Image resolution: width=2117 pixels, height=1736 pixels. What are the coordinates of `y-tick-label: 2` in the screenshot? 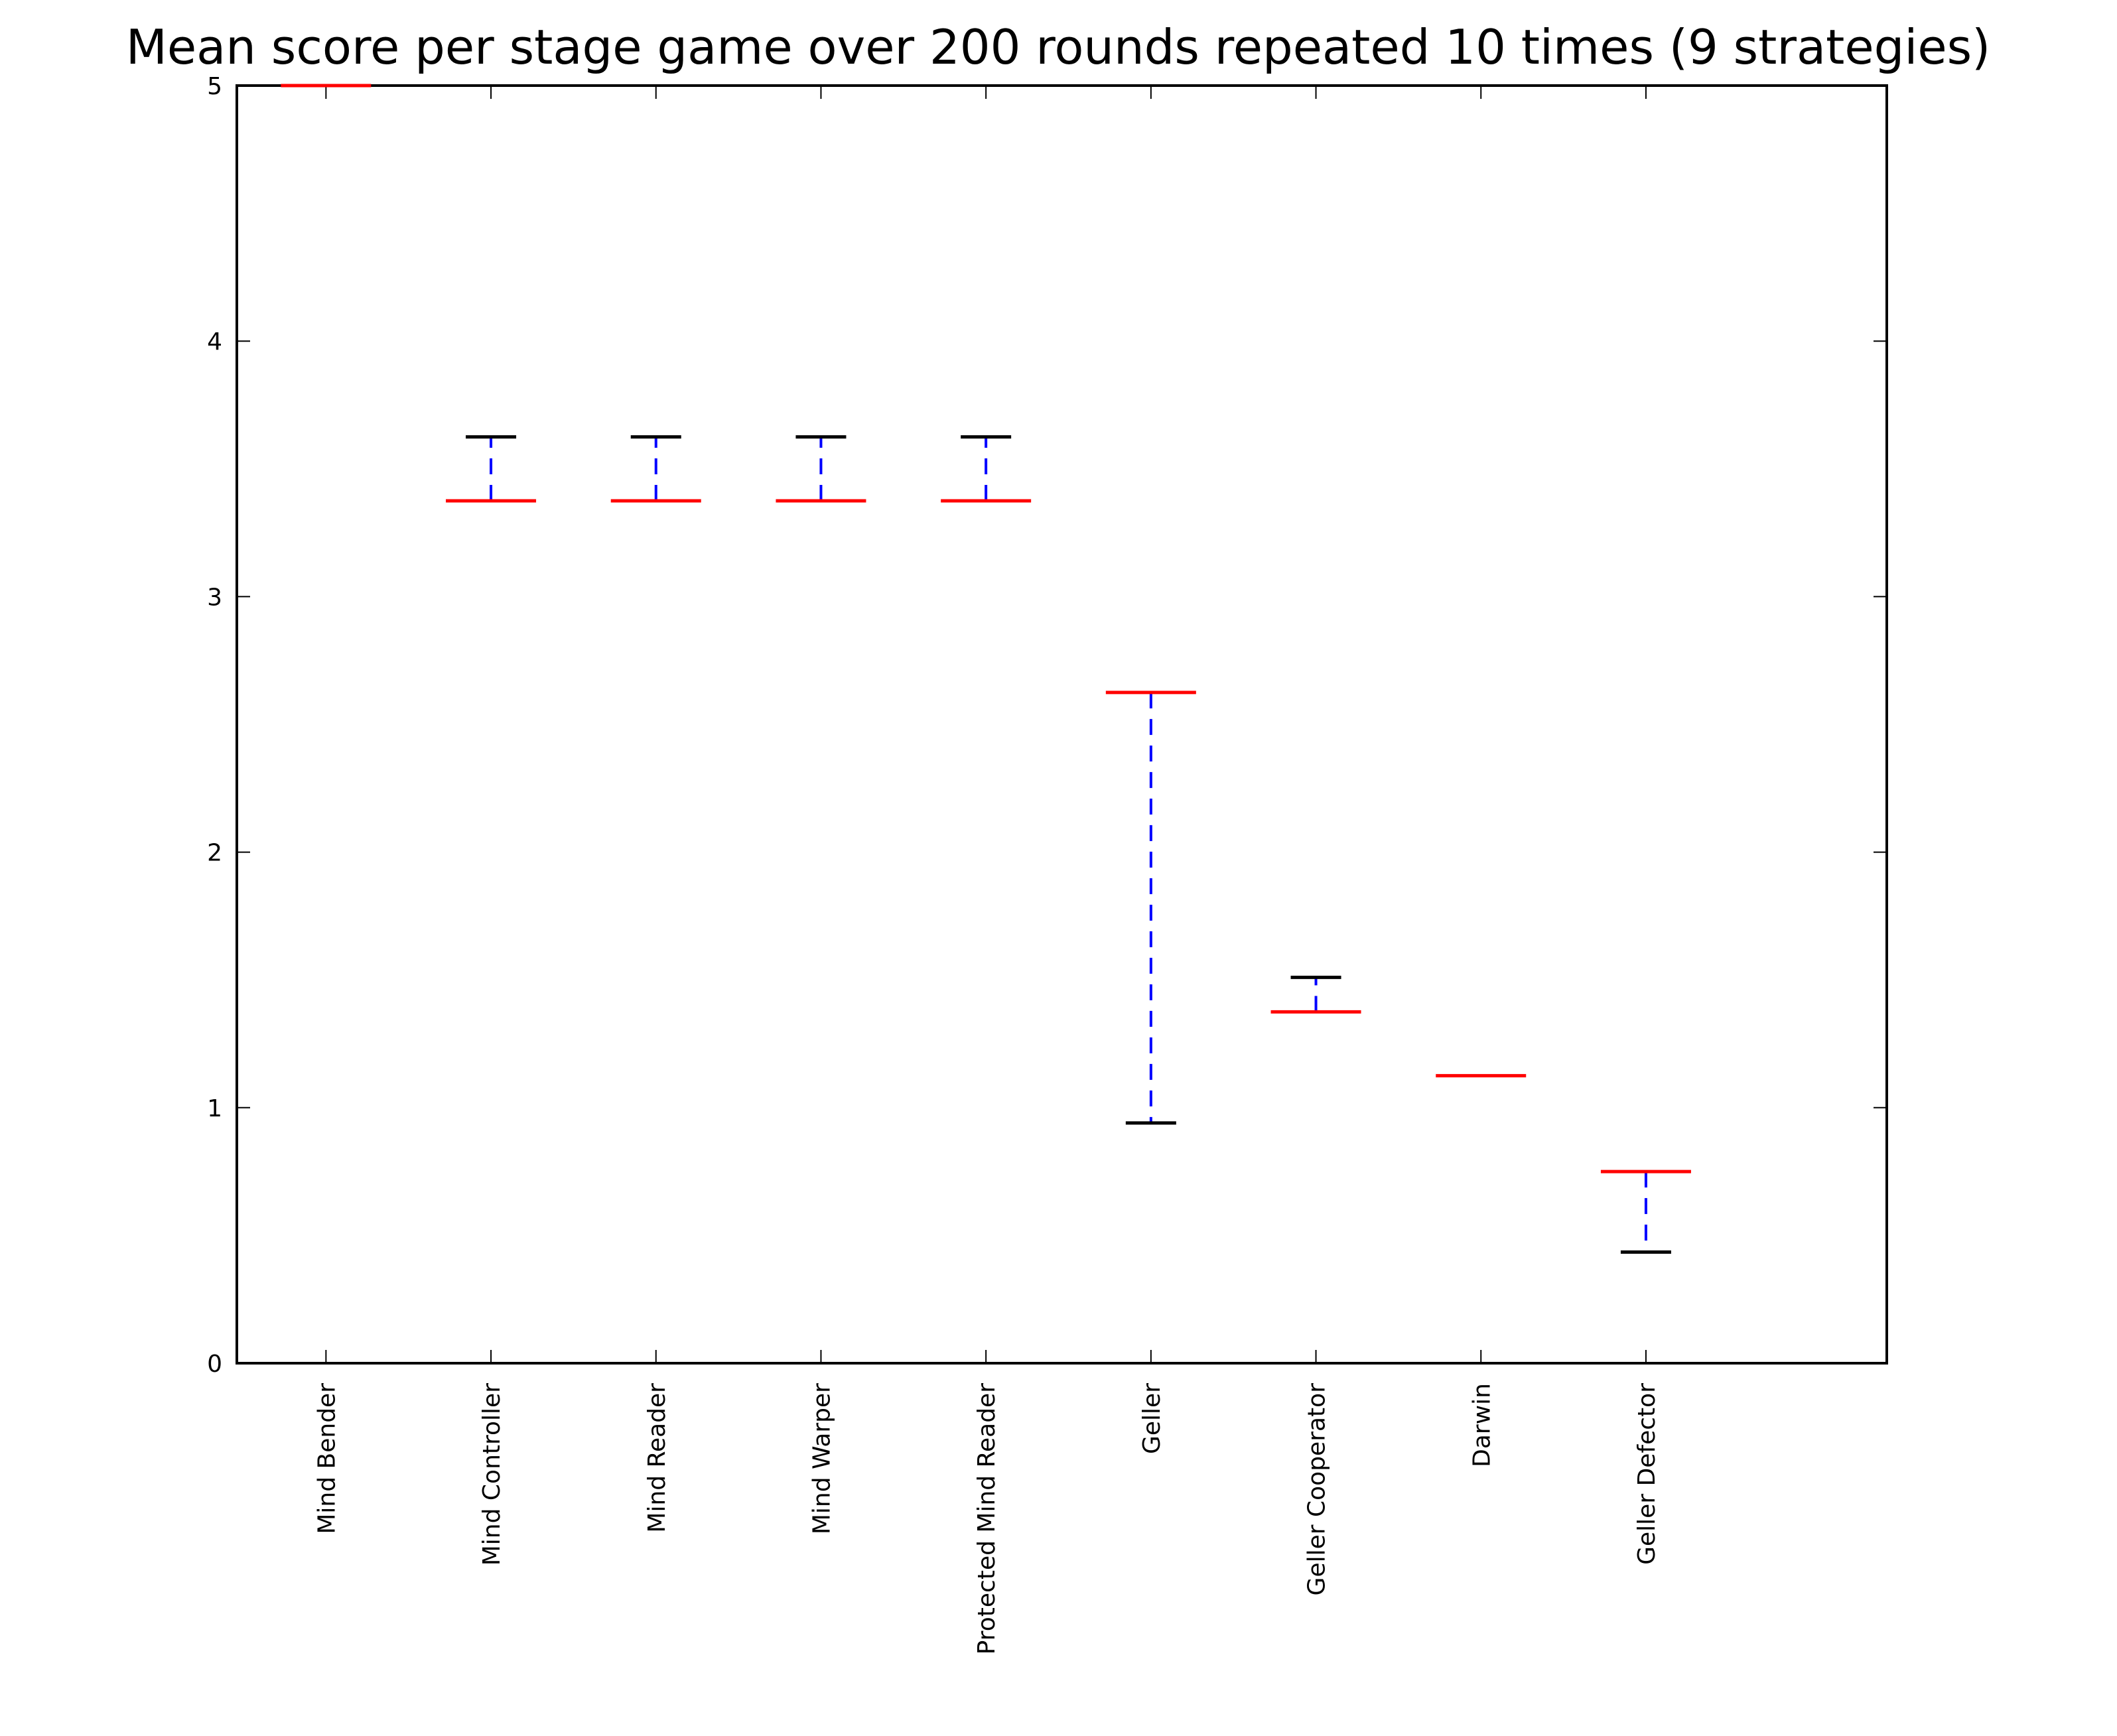 It's located at (214, 853).